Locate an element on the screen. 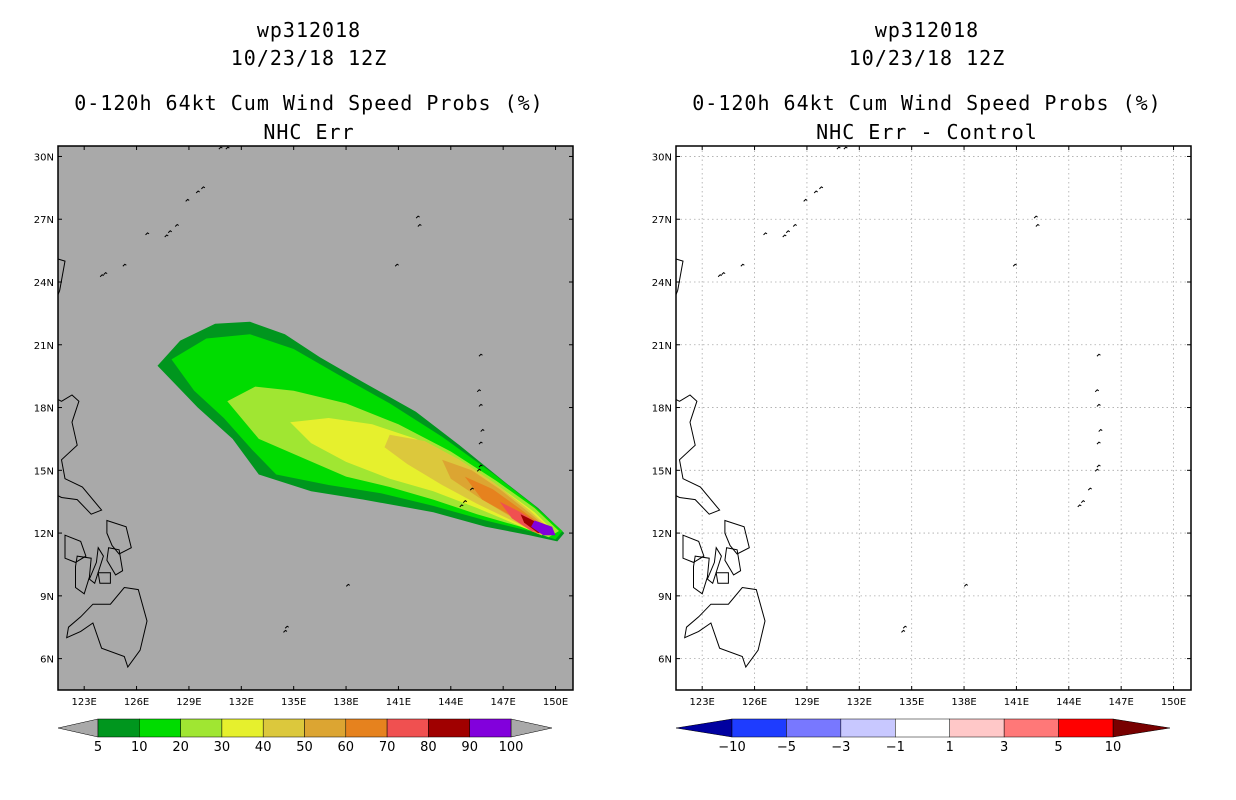 The image size is (1236, 800). colorbar-label: 50 is located at coordinates (304, 747).